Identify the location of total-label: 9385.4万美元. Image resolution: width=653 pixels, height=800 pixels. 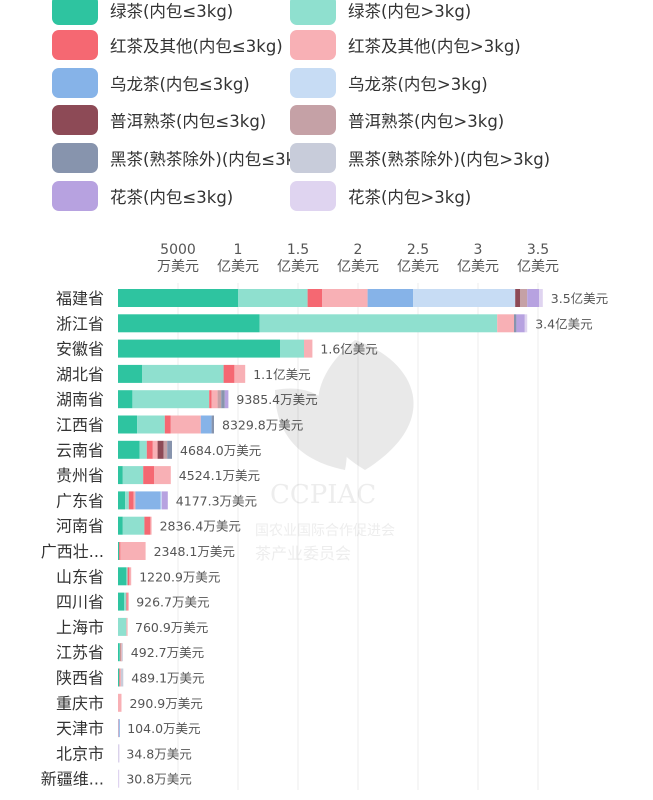
(276, 399).